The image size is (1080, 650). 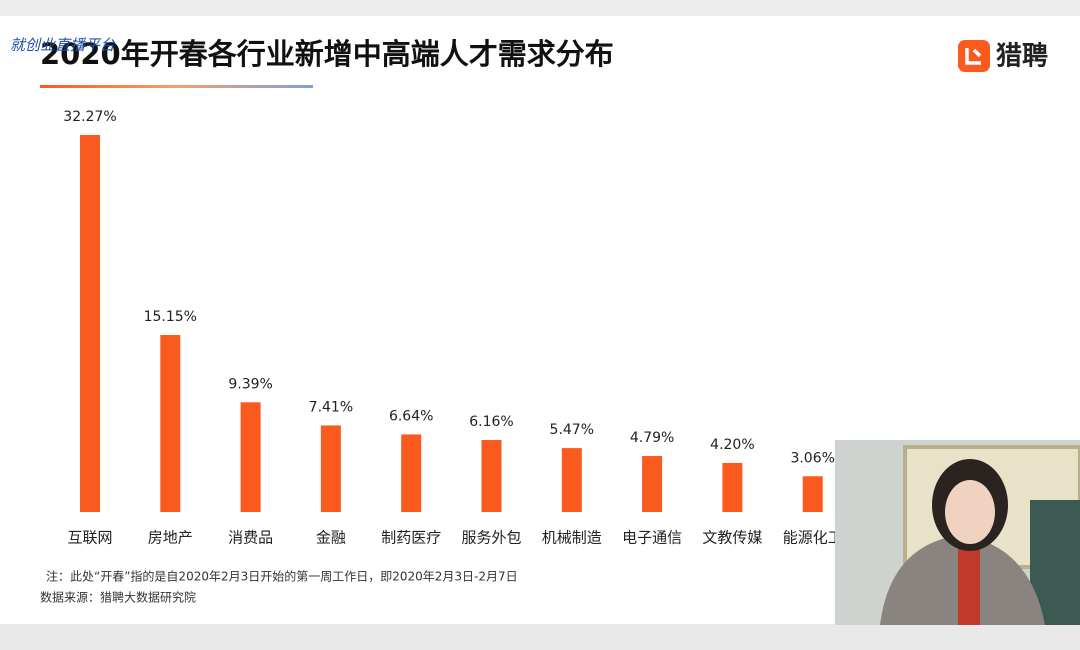 I want to click on value-label: 4.79%, so click(x=652, y=438).